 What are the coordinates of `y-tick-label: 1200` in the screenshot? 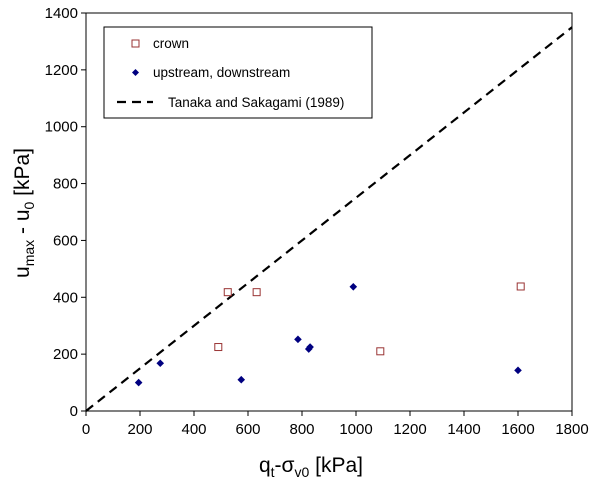 It's located at (61, 70).